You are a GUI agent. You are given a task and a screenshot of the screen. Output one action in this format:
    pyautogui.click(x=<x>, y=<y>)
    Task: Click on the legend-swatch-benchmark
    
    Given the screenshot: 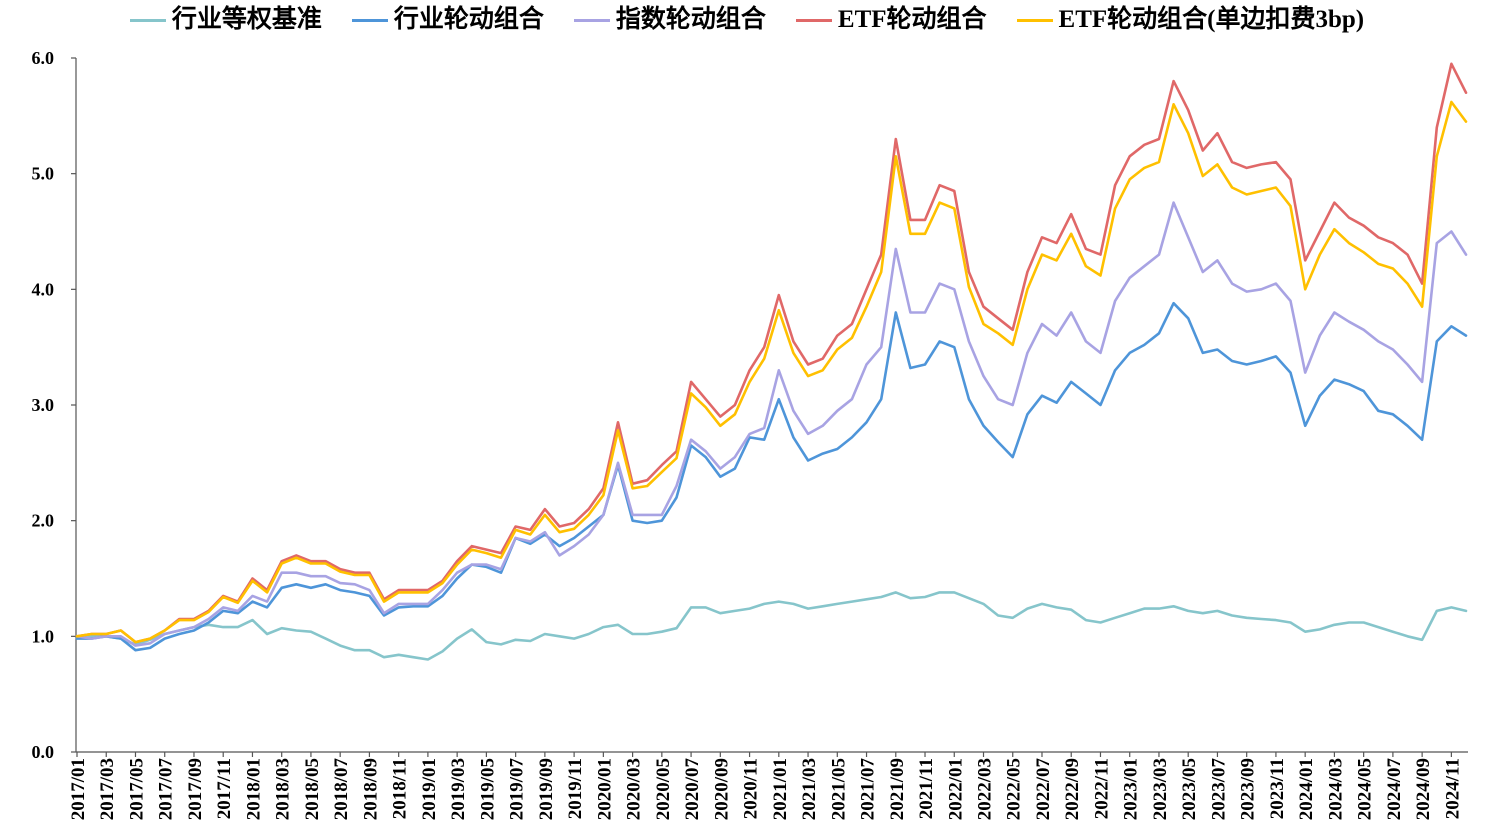 What is the action you would take?
    pyautogui.click(x=147, y=20)
    